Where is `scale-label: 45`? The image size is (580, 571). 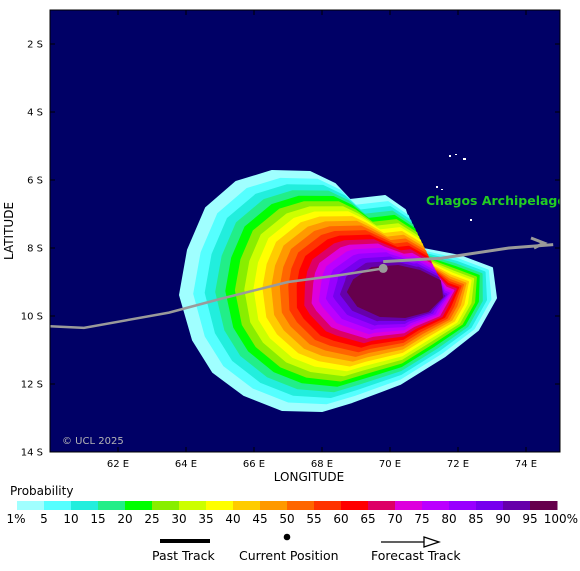 scale-label: 45 is located at coordinates (259, 519).